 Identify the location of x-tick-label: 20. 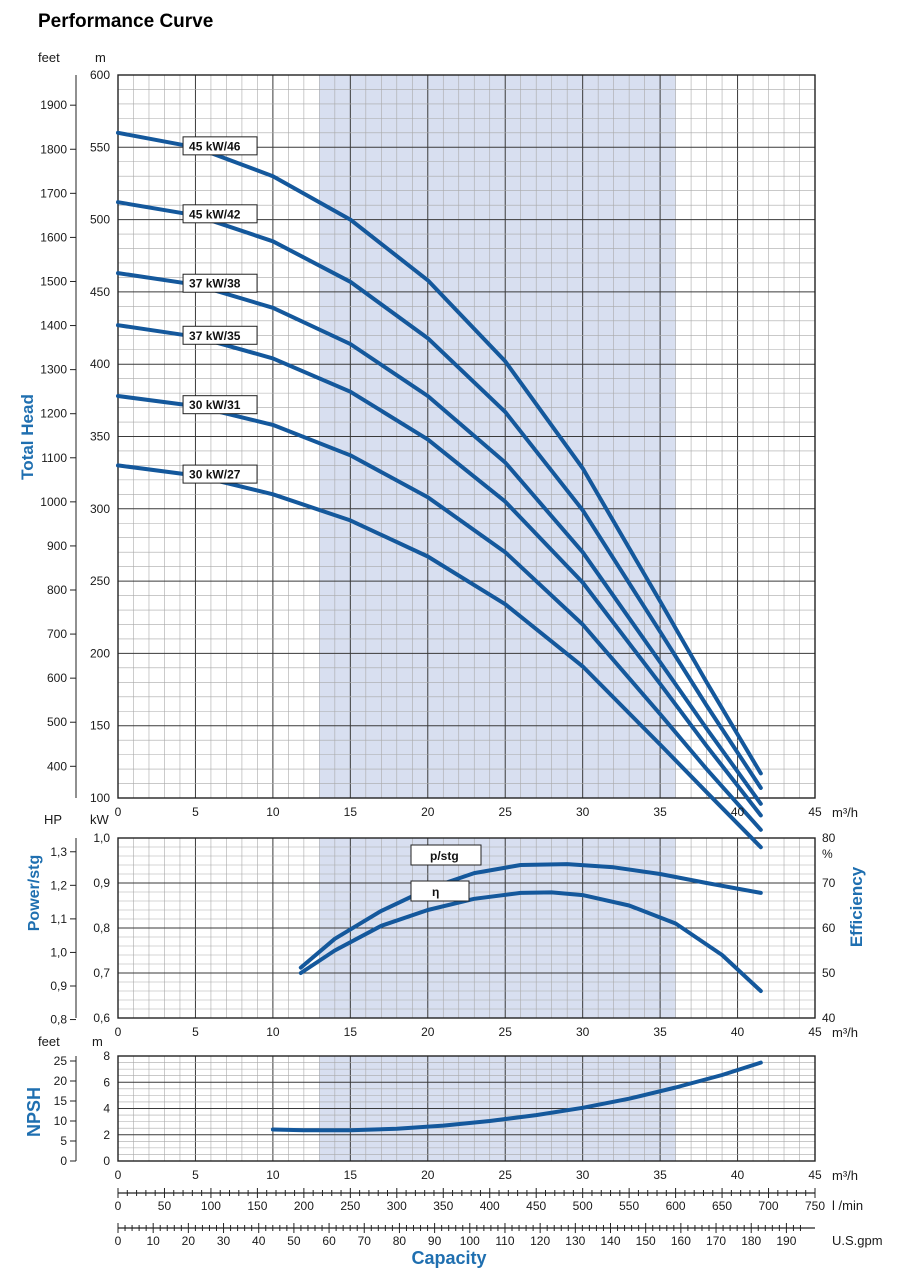
(428, 812).